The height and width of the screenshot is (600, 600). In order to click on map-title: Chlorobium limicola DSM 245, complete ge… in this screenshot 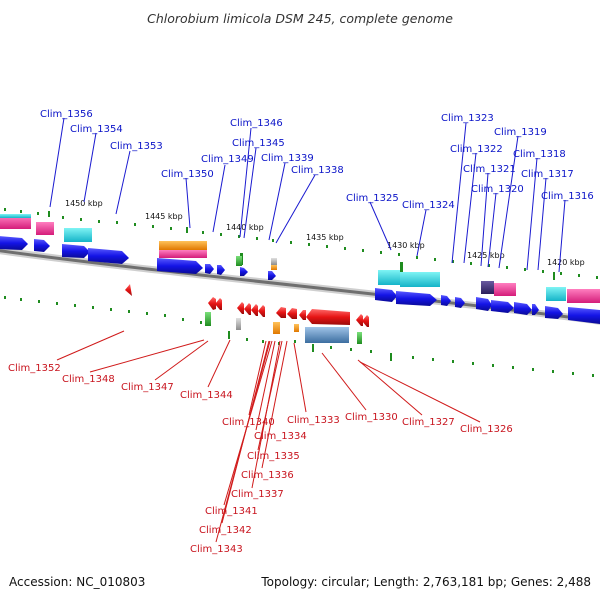, I will do `click(300, 18)`.